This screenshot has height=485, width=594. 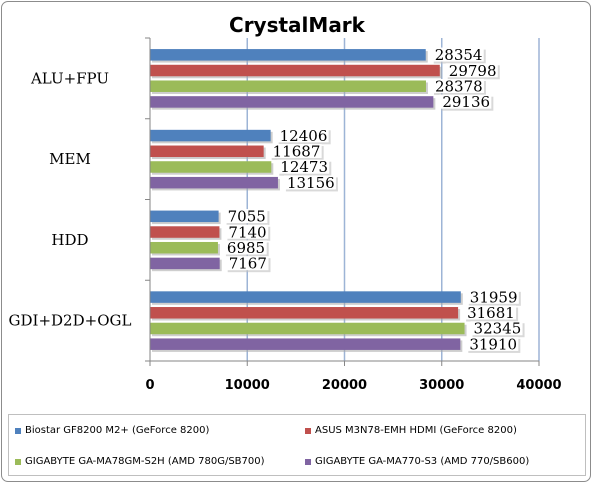 What do you see at coordinates (117, 430) in the screenshot?
I see `legend-label: Biostar GF8200 M2+ (GeForce 8200)` at bounding box center [117, 430].